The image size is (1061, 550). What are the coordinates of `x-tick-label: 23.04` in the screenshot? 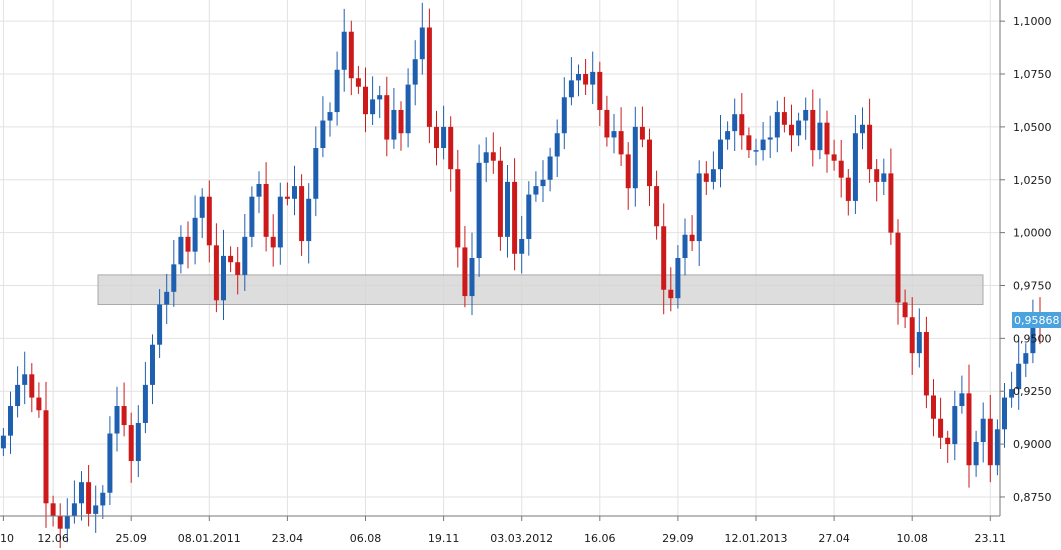 It's located at (288, 538).